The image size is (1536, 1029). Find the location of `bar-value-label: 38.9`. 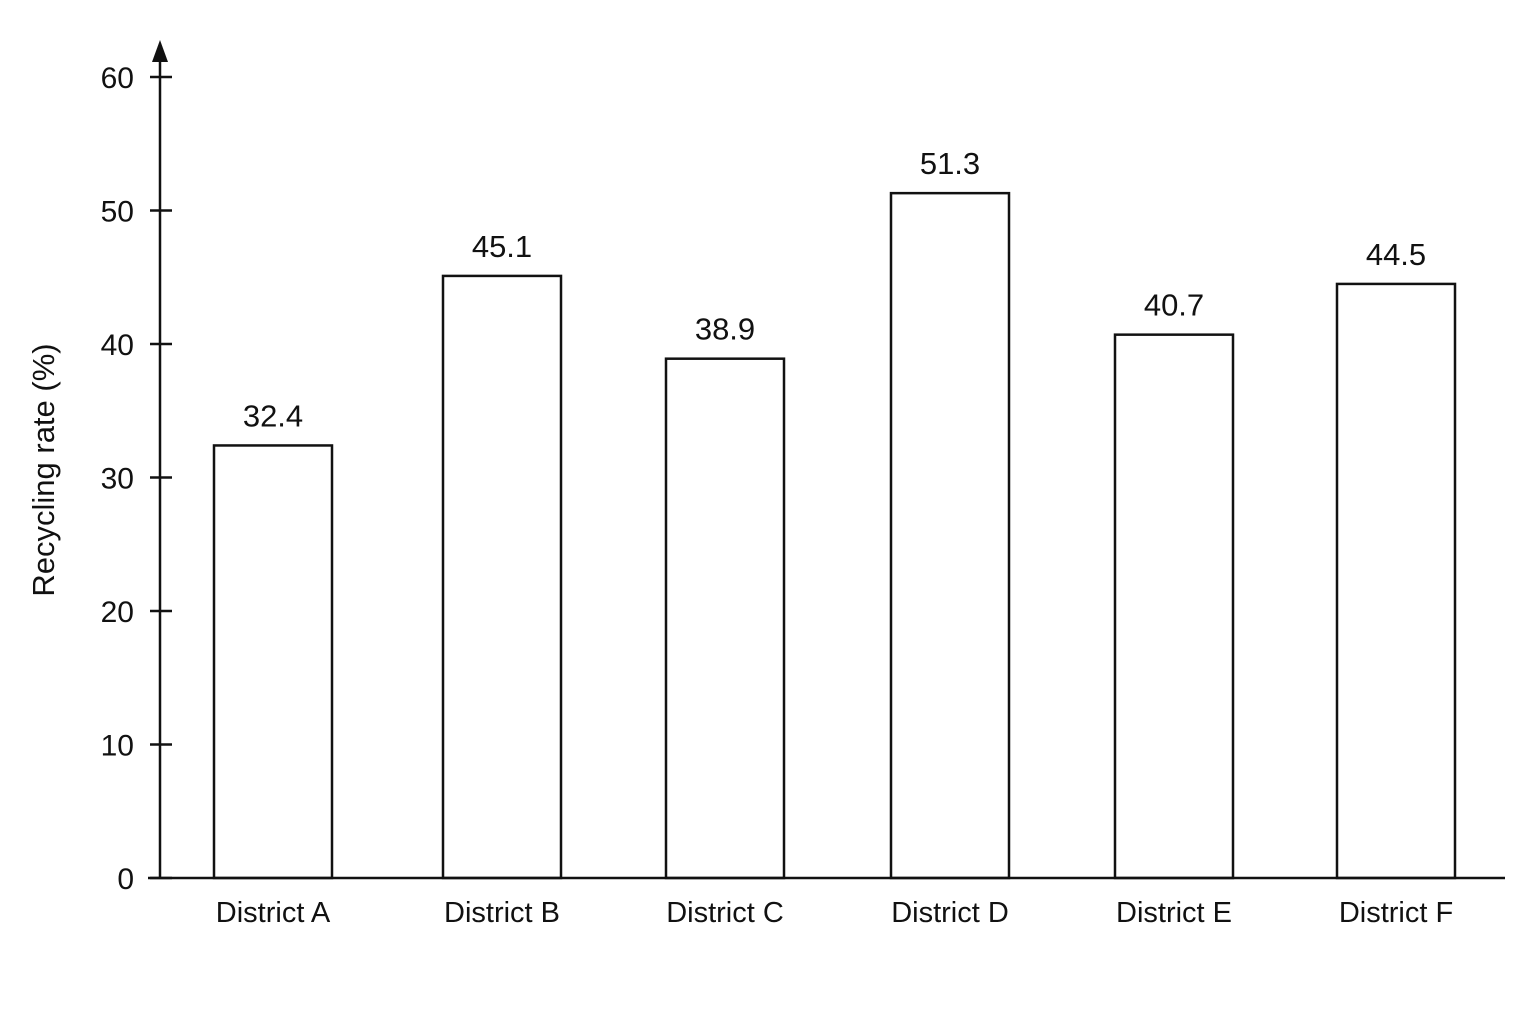

bar-value-label: 38.9 is located at coordinates (725, 329).